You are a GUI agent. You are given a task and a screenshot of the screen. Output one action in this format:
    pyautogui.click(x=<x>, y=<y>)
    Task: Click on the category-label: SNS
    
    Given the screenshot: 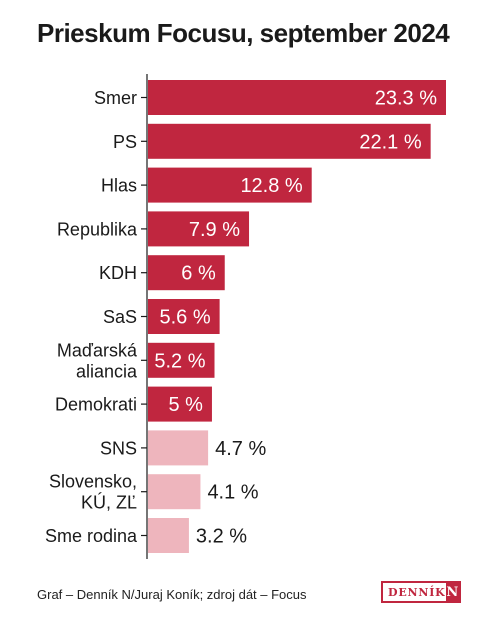 What is the action you would take?
    pyautogui.click(x=118, y=448)
    